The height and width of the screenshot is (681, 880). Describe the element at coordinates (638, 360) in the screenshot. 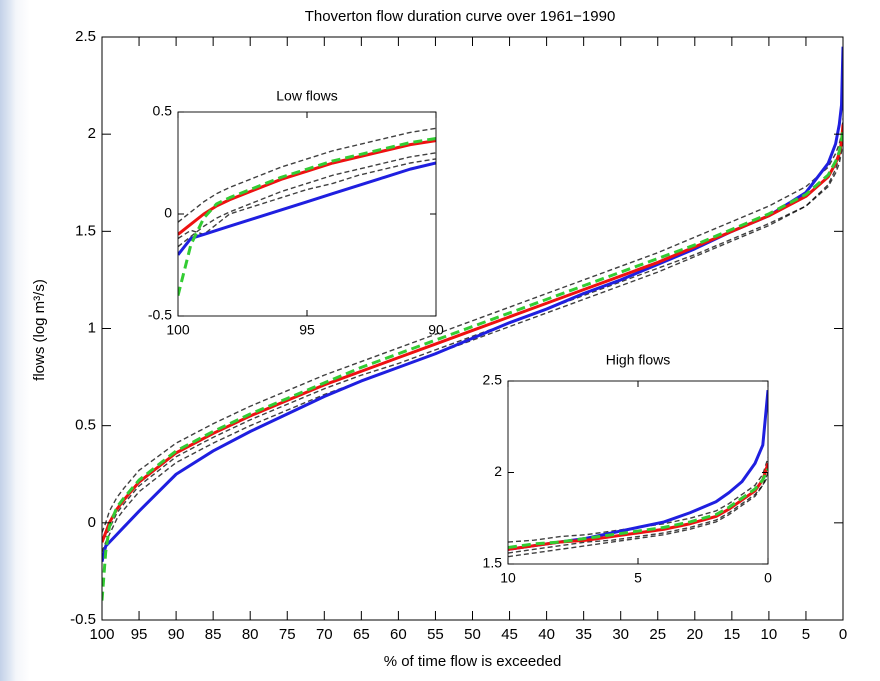

I see `chart-title: High flows` at that location.